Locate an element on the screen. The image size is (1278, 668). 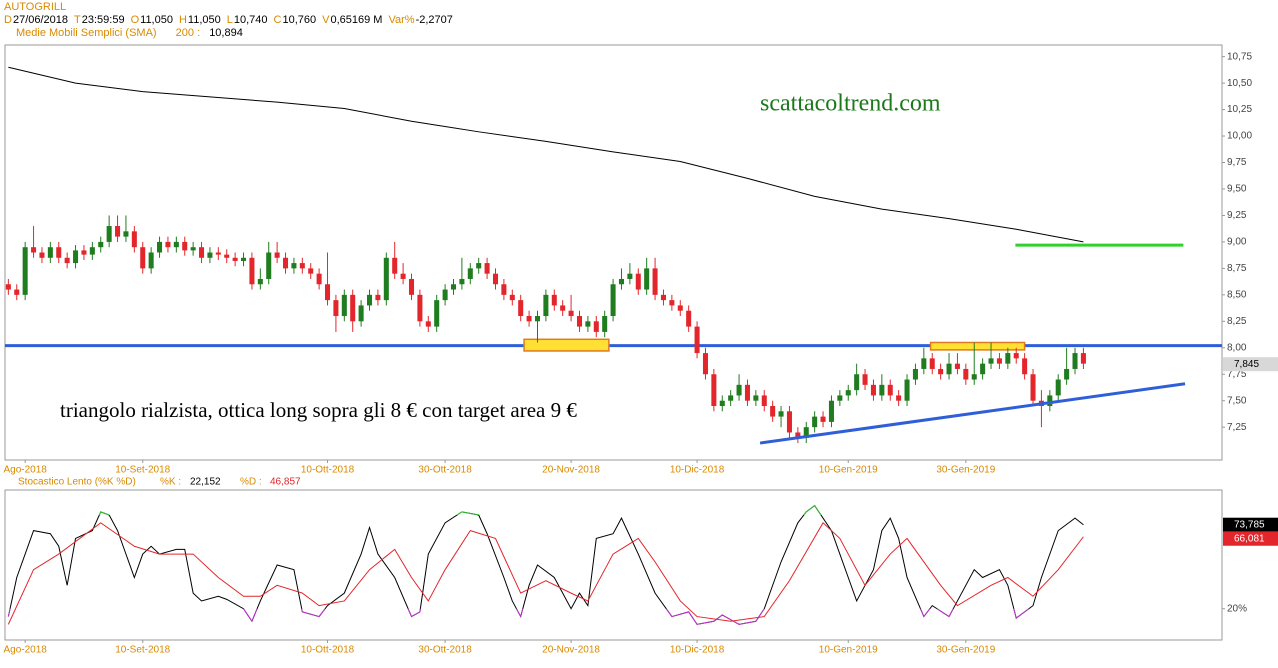
y-tick-label: 7,50 is located at coordinates (1237, 400).